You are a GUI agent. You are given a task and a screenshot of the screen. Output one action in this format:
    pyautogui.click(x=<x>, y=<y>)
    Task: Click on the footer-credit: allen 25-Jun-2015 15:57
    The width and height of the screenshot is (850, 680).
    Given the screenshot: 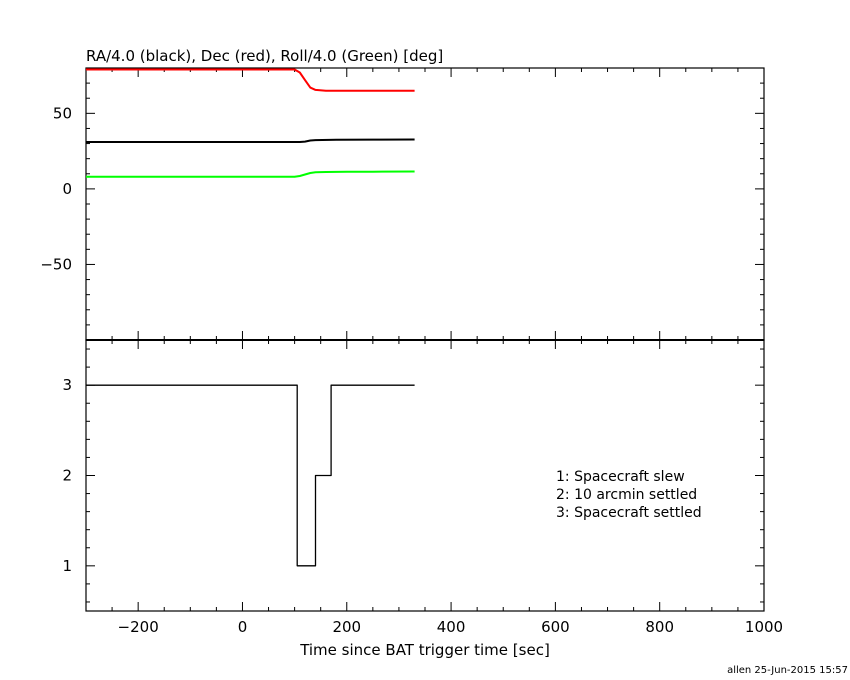 What is the action you would take?
    pyautogui.click(x=787, y=670)
    